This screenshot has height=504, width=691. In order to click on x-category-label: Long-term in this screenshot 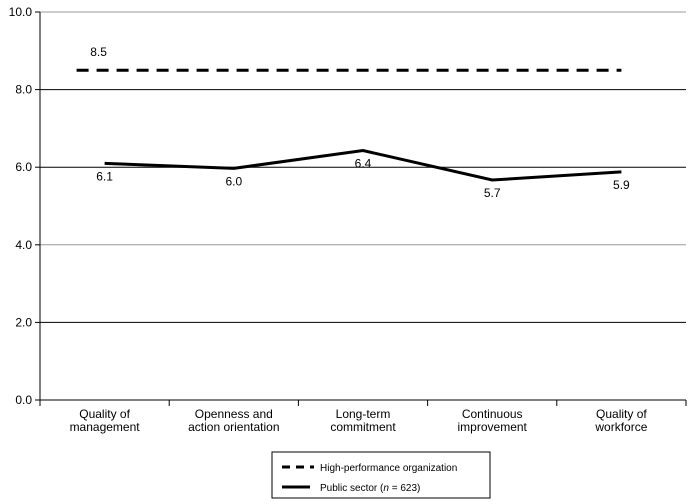, I will do `click(363, 414)`.